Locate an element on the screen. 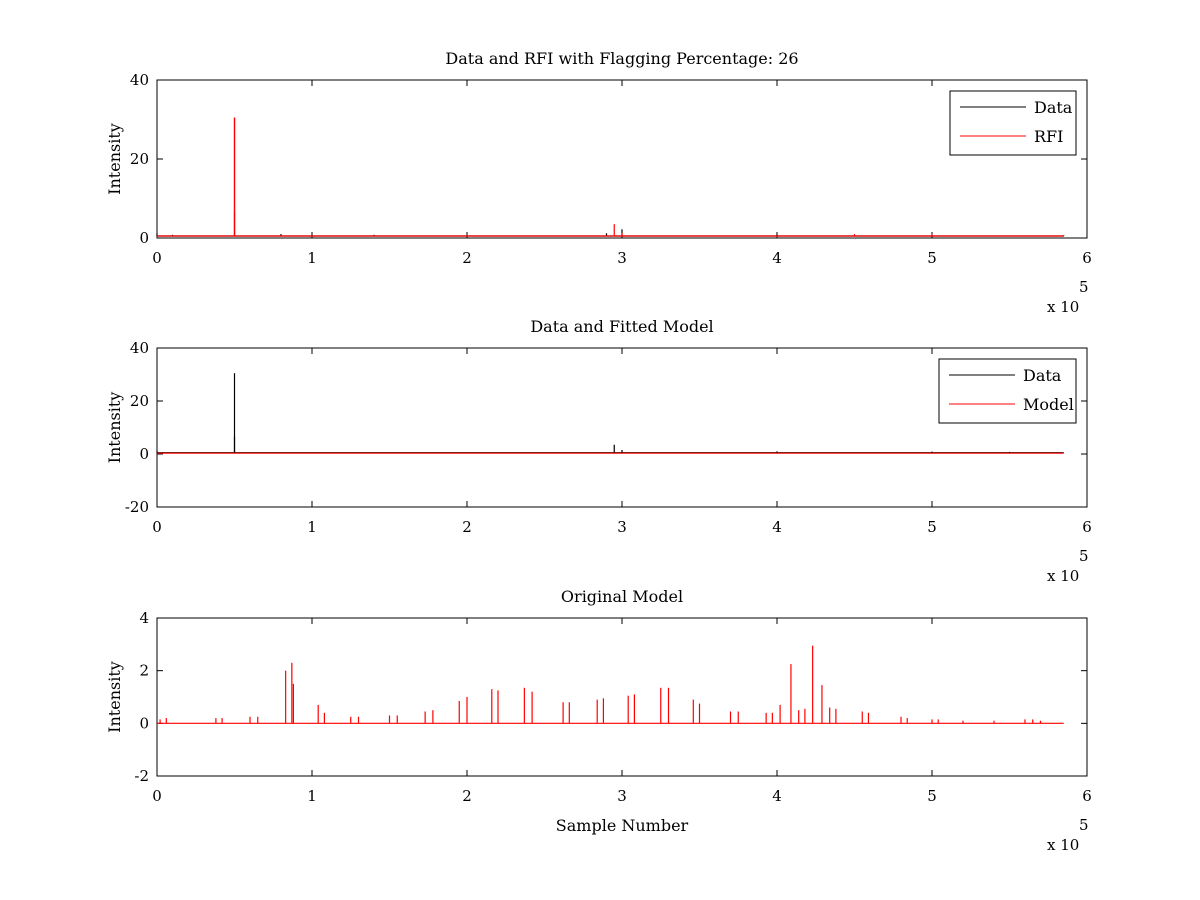 This screenshot has height=900, width=1200. legend: Data Model is located at coordinates (1007, 391).